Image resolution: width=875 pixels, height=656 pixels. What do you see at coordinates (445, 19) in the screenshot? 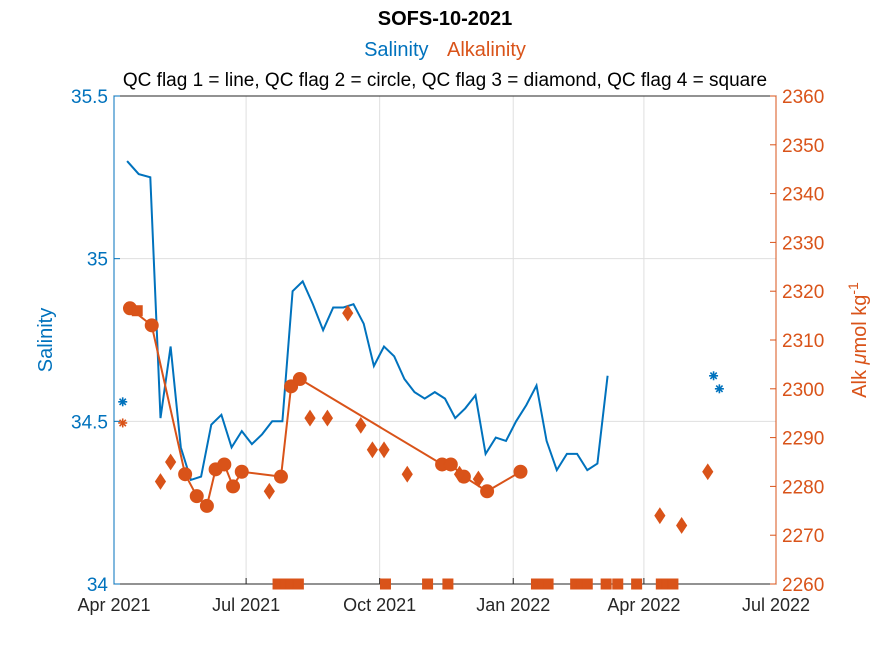
I see `chart-title: SOFS-10-2021` at bounding box center [445, 19].